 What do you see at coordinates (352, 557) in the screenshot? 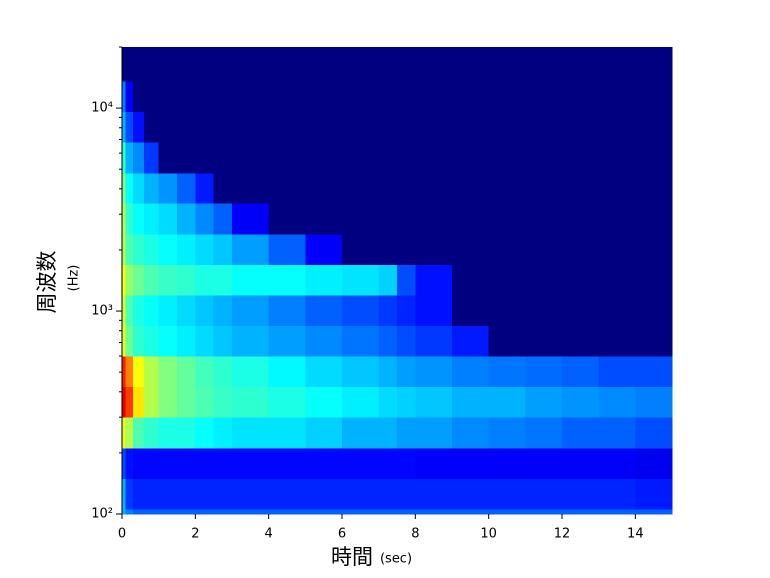
I see `x-axis-label: 時間` at bounding box center [352, 557].